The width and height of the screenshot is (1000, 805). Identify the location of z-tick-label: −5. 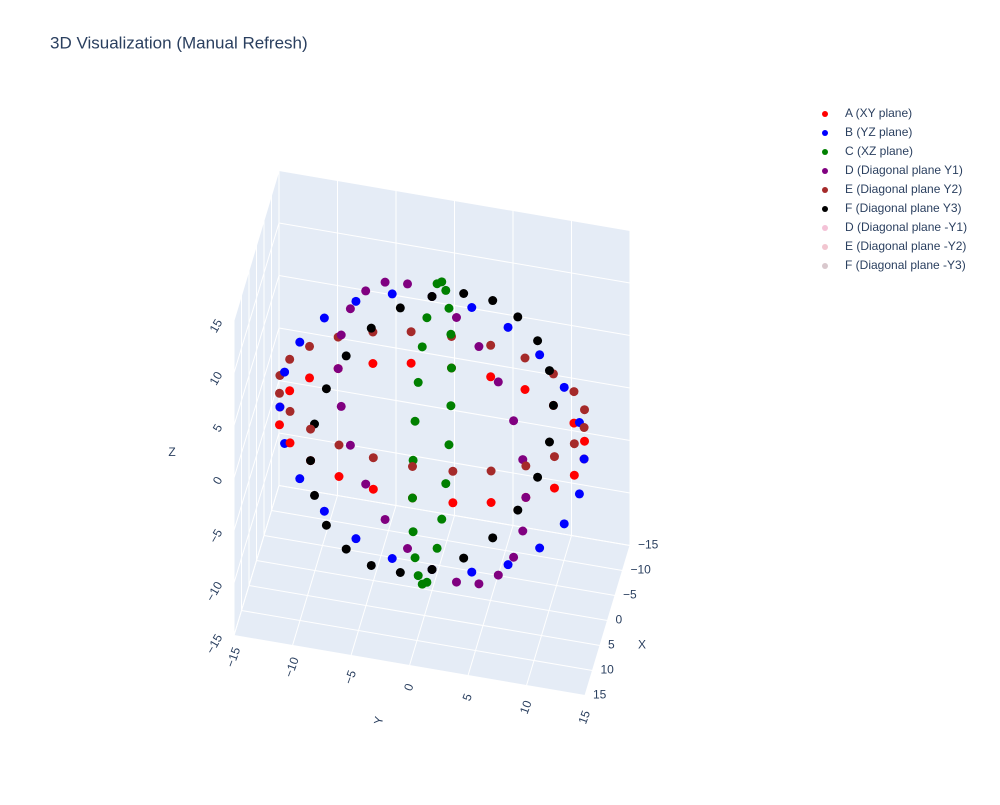
(215, 535).